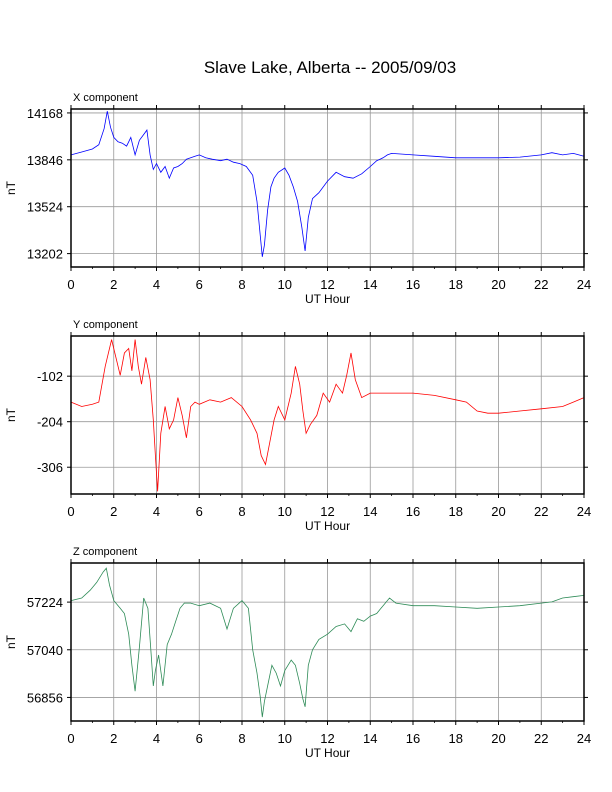 This screenshot has width=612, height=792. Describe the element at coordinates (50, 467) in the screenshot. I see `y-tick-label: -306` at that location.